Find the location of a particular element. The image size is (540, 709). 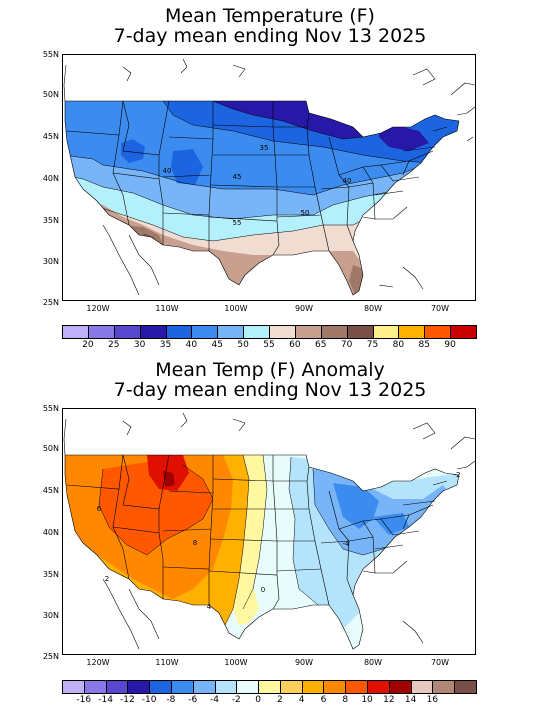

legend-label: -16 is located at coordinates (84, 700).